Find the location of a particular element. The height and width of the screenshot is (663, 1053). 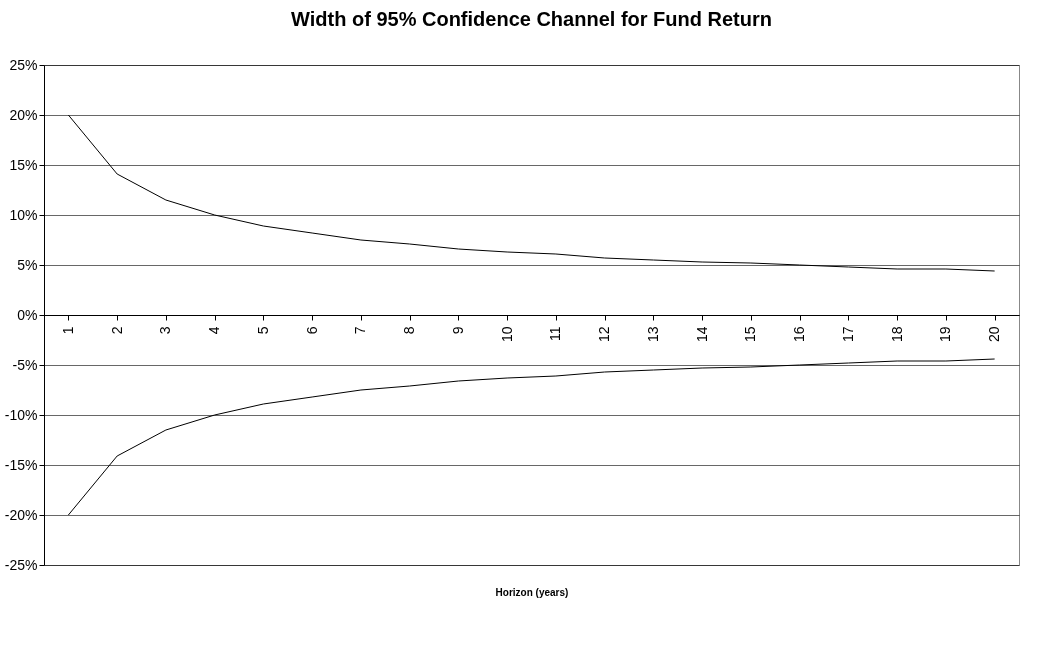

x-tick-label: 11 is located at coordinates (555, 334).